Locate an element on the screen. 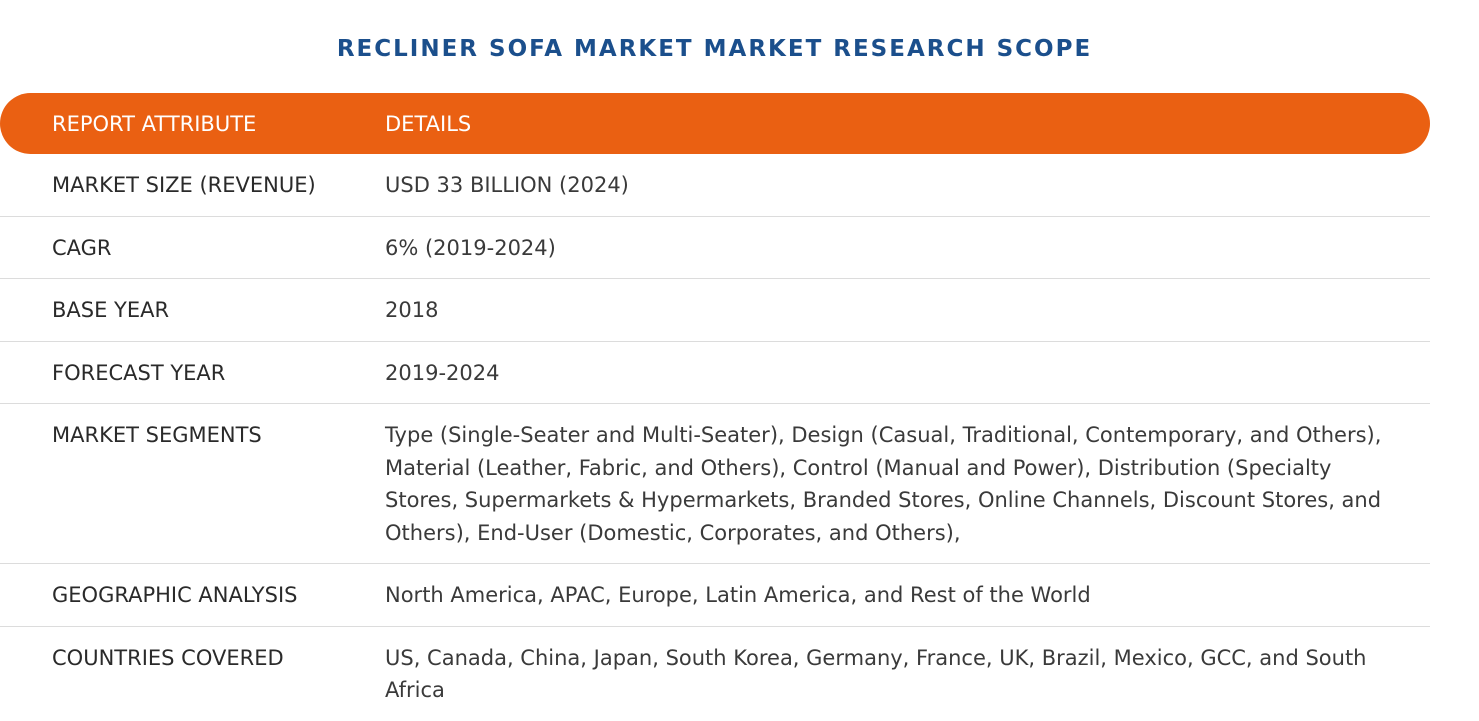 This screenshot has height=721, width=1479. header-details: DETAILS is located at coordinates (428, 123).